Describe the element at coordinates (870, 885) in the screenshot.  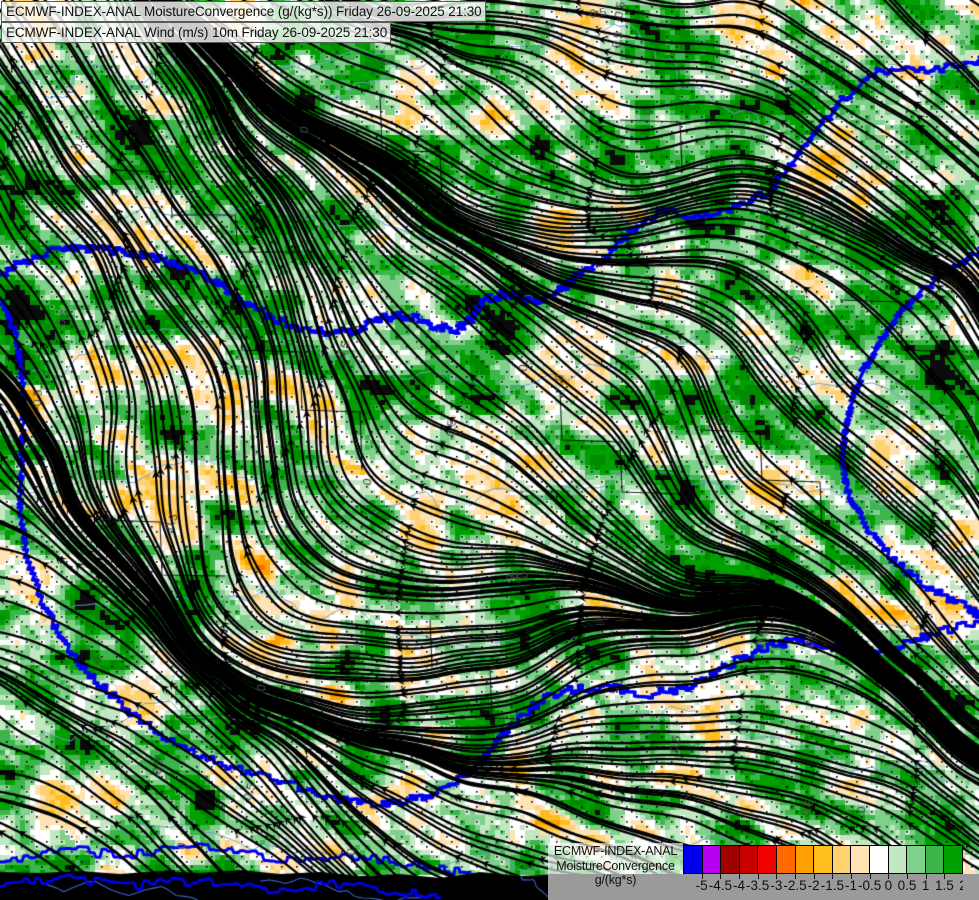
I see `colorbar-tick-label: -0.5` at that location.